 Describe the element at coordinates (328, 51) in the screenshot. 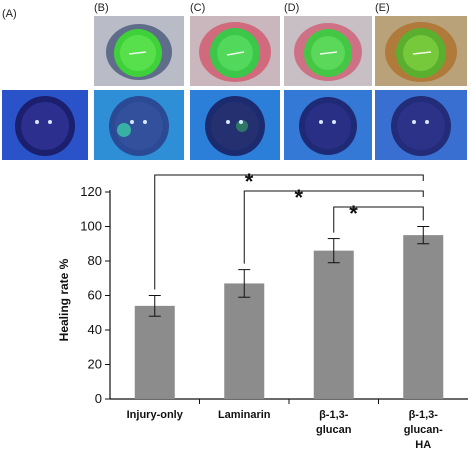

I see `eye-photo-d-top` at that location.